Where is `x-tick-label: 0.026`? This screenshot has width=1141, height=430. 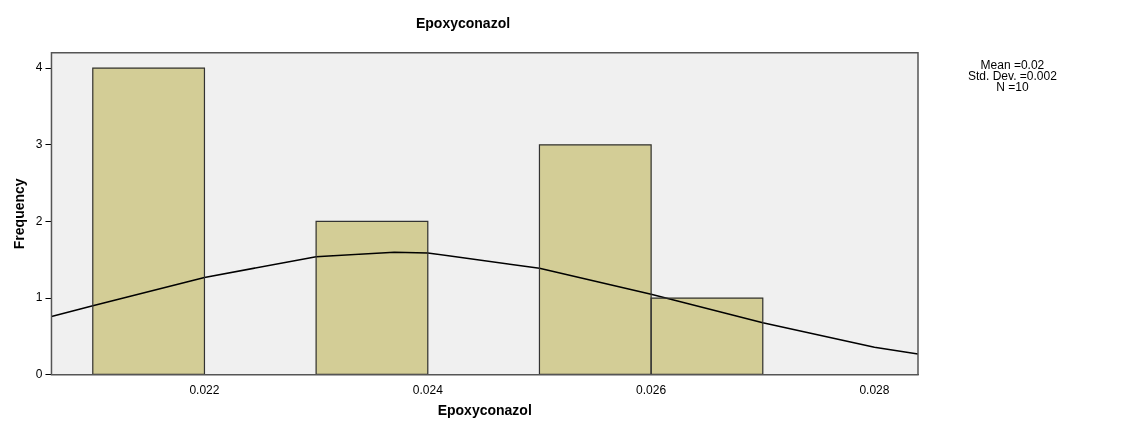 x-tick-label: 0.026 is located at coordinates (651, 390).